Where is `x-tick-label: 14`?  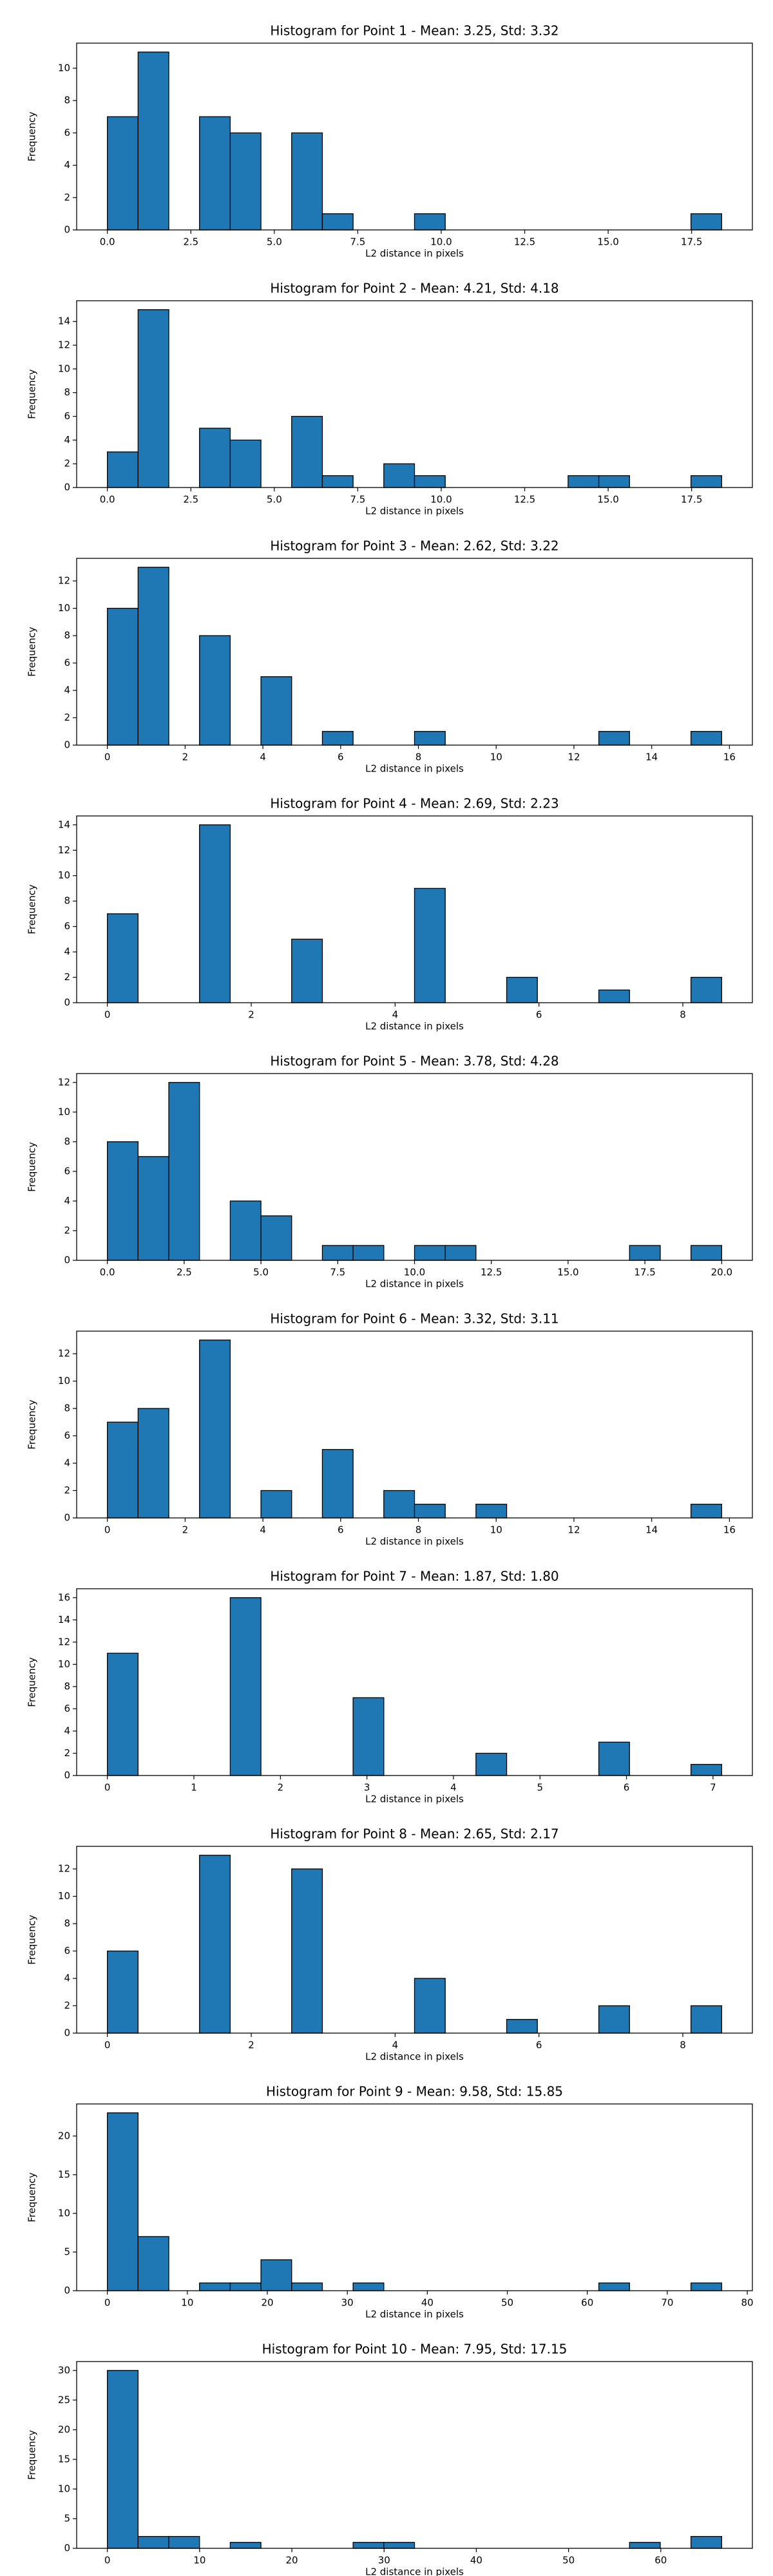
x-tick-label: 14 is located at coordinates (651, 1530).